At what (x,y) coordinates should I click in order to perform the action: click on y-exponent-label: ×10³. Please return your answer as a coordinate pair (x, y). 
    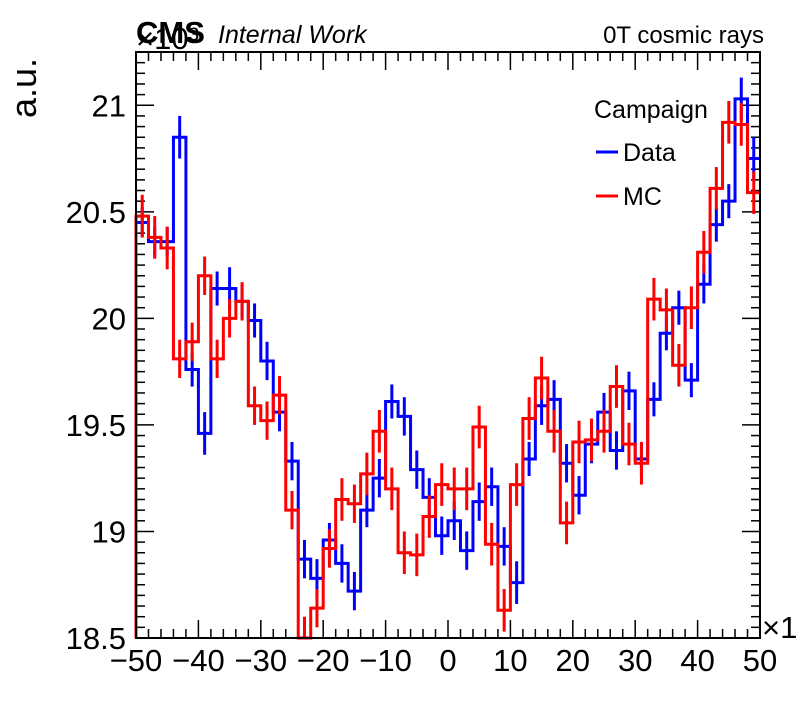
    Looking at the image, I should click on (167, 38).